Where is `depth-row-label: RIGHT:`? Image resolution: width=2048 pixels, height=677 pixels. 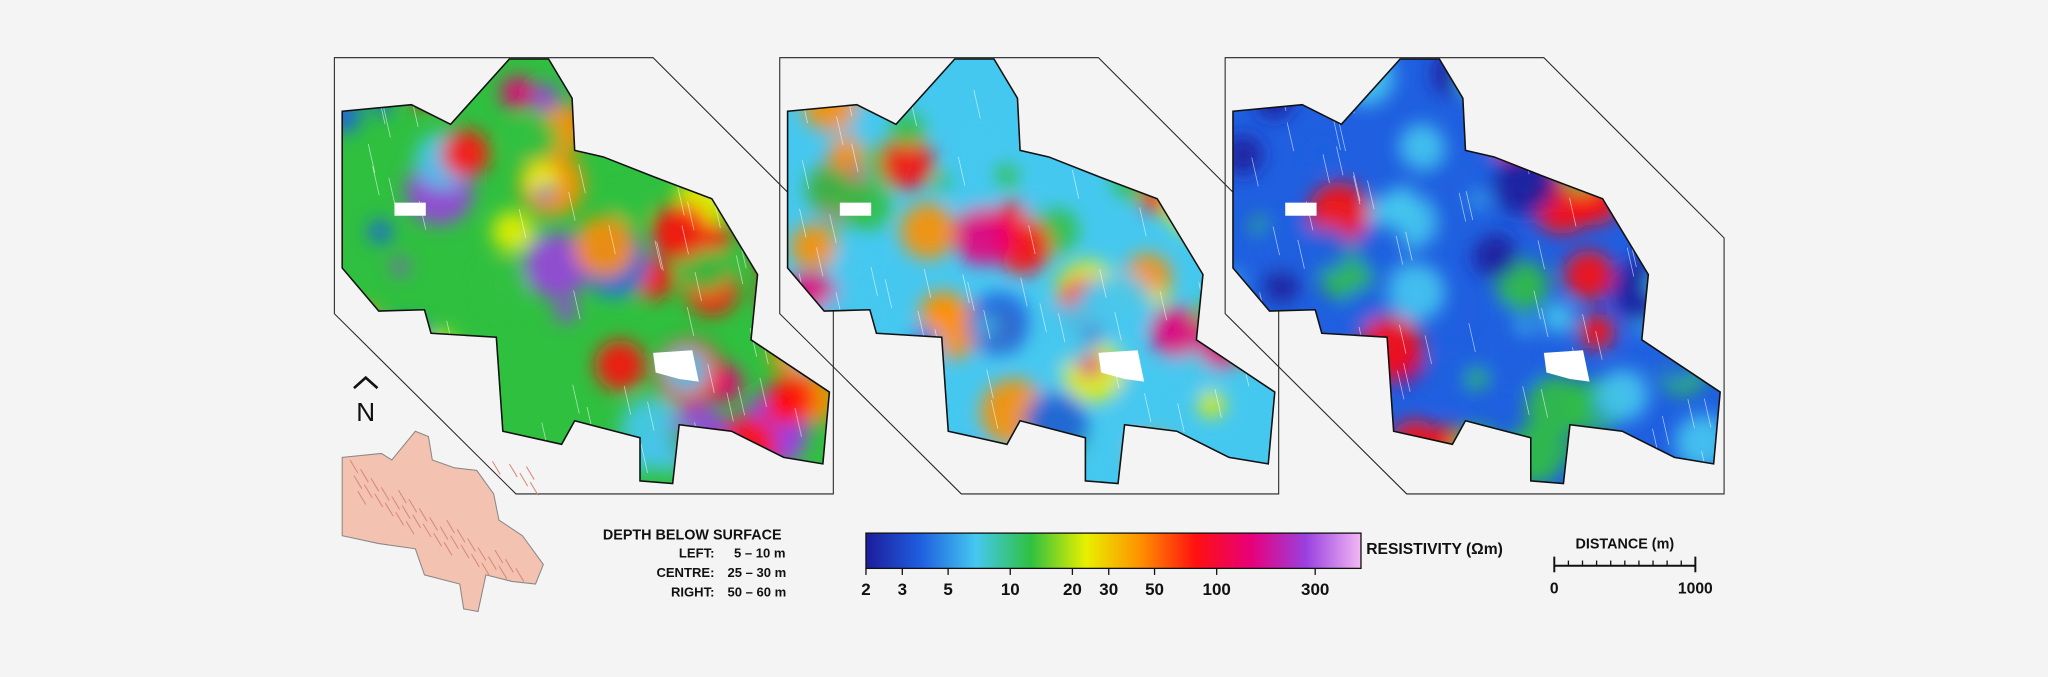 depth-row-label: RIGHT: is located at coordinates (692, 592).